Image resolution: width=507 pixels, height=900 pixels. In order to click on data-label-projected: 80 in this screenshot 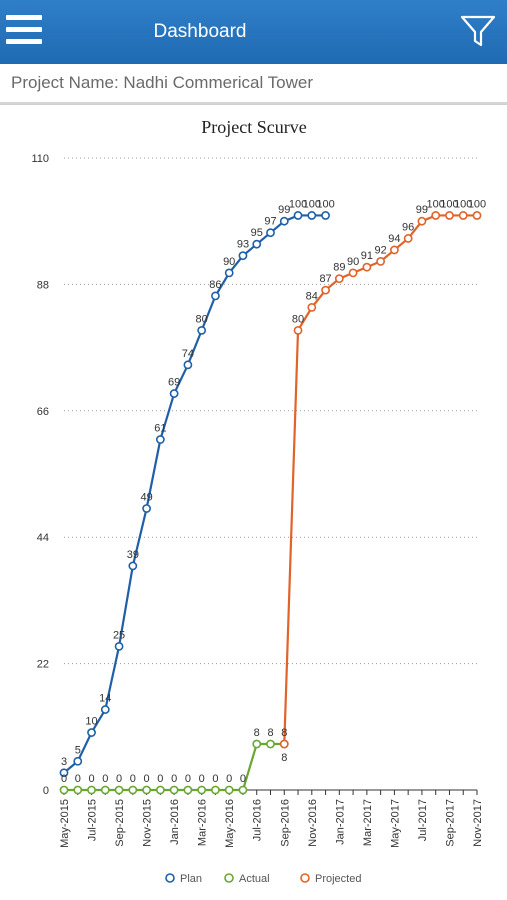, I will do `click(298, 319)`.